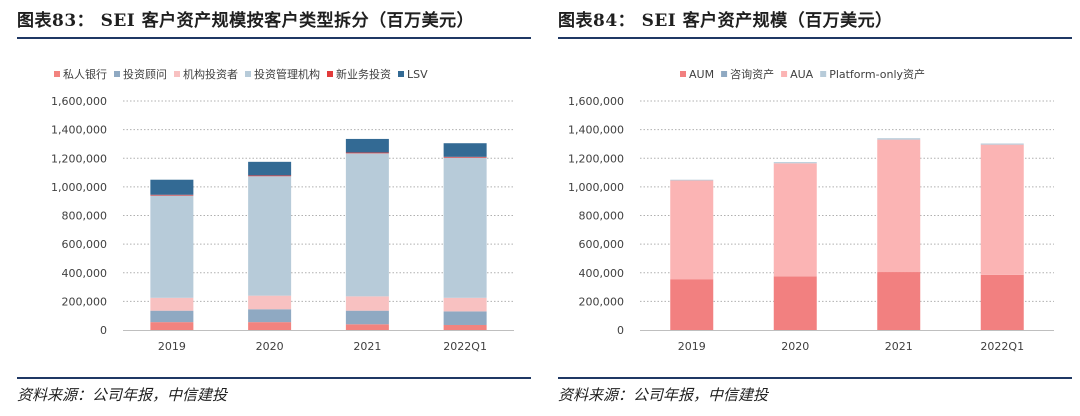 This screenshot has height=416, width=1080. Describe the element at coordinates (877, 74) in the screenshot. I see `legend-label: Platform-only资产` at that location.